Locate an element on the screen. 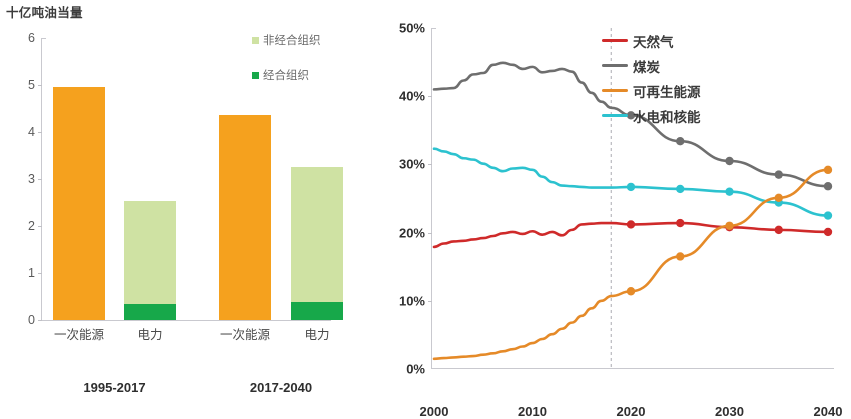 This screenshot has width=851, height=419. line-legend-item: 煤炭 is located at coordinates (651, 65).